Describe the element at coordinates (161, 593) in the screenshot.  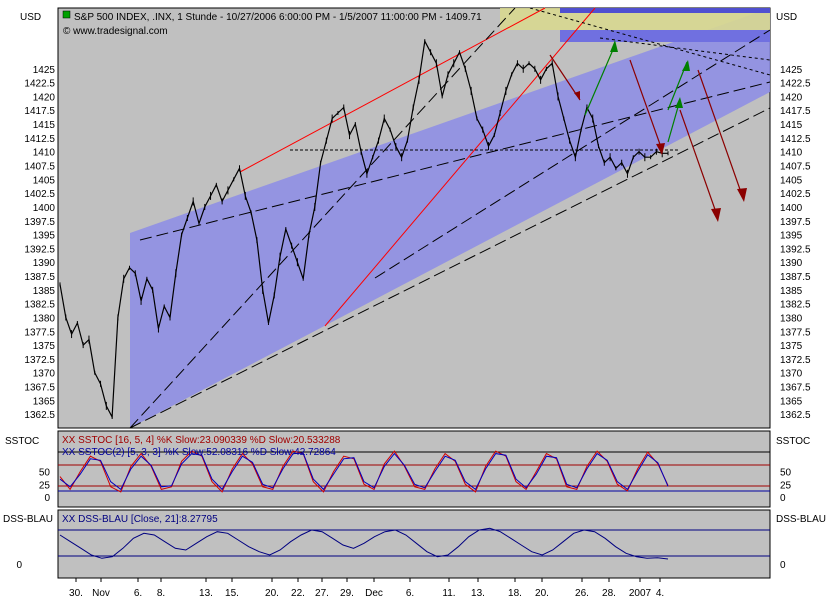
I see `x-axis-label: 8.` at that location.